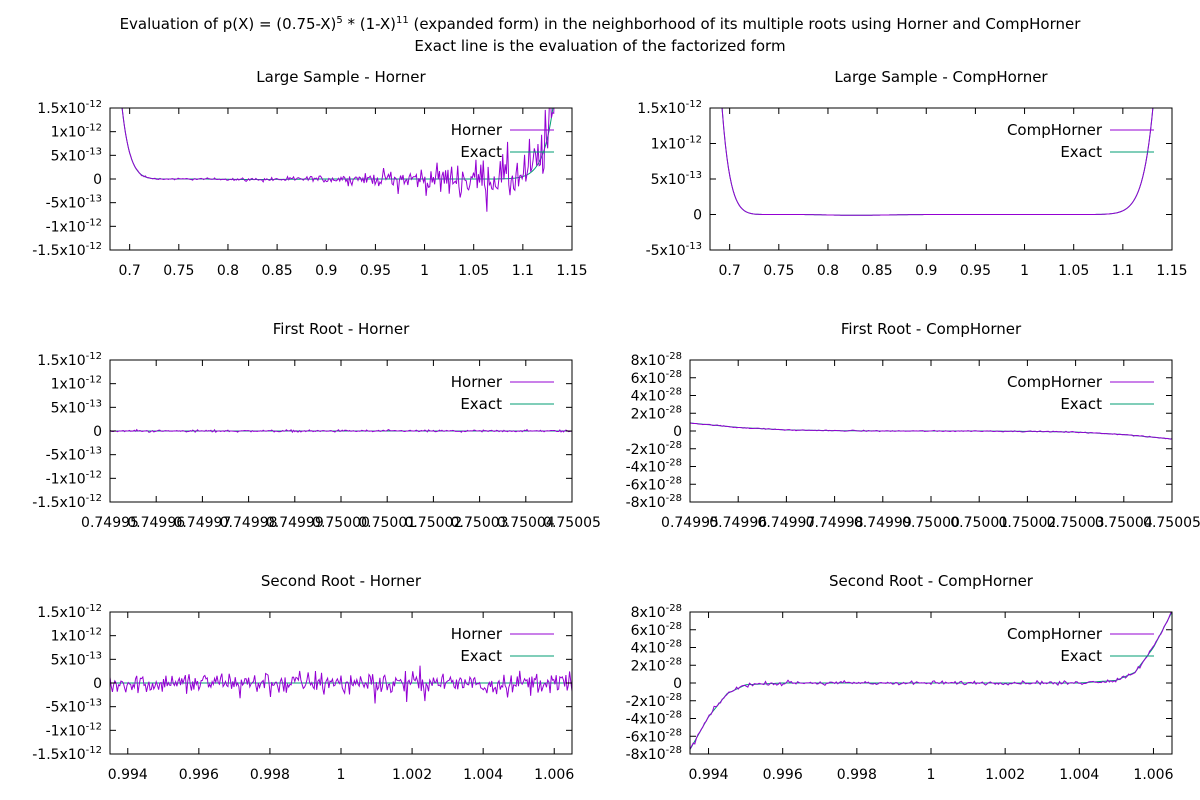  Describe the element at coordinates (656, 360) in the screenshot. I see `y-tick-label: 8x10⁻²⁸` at that location.